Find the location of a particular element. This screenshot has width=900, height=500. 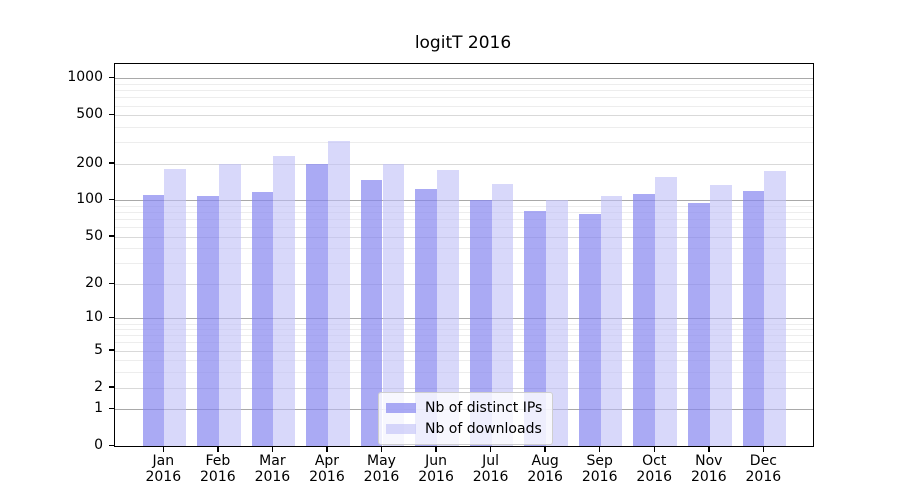

legend-entry-distinct-ips: Nb of distinct IPs is located at coordinates (464, 408).